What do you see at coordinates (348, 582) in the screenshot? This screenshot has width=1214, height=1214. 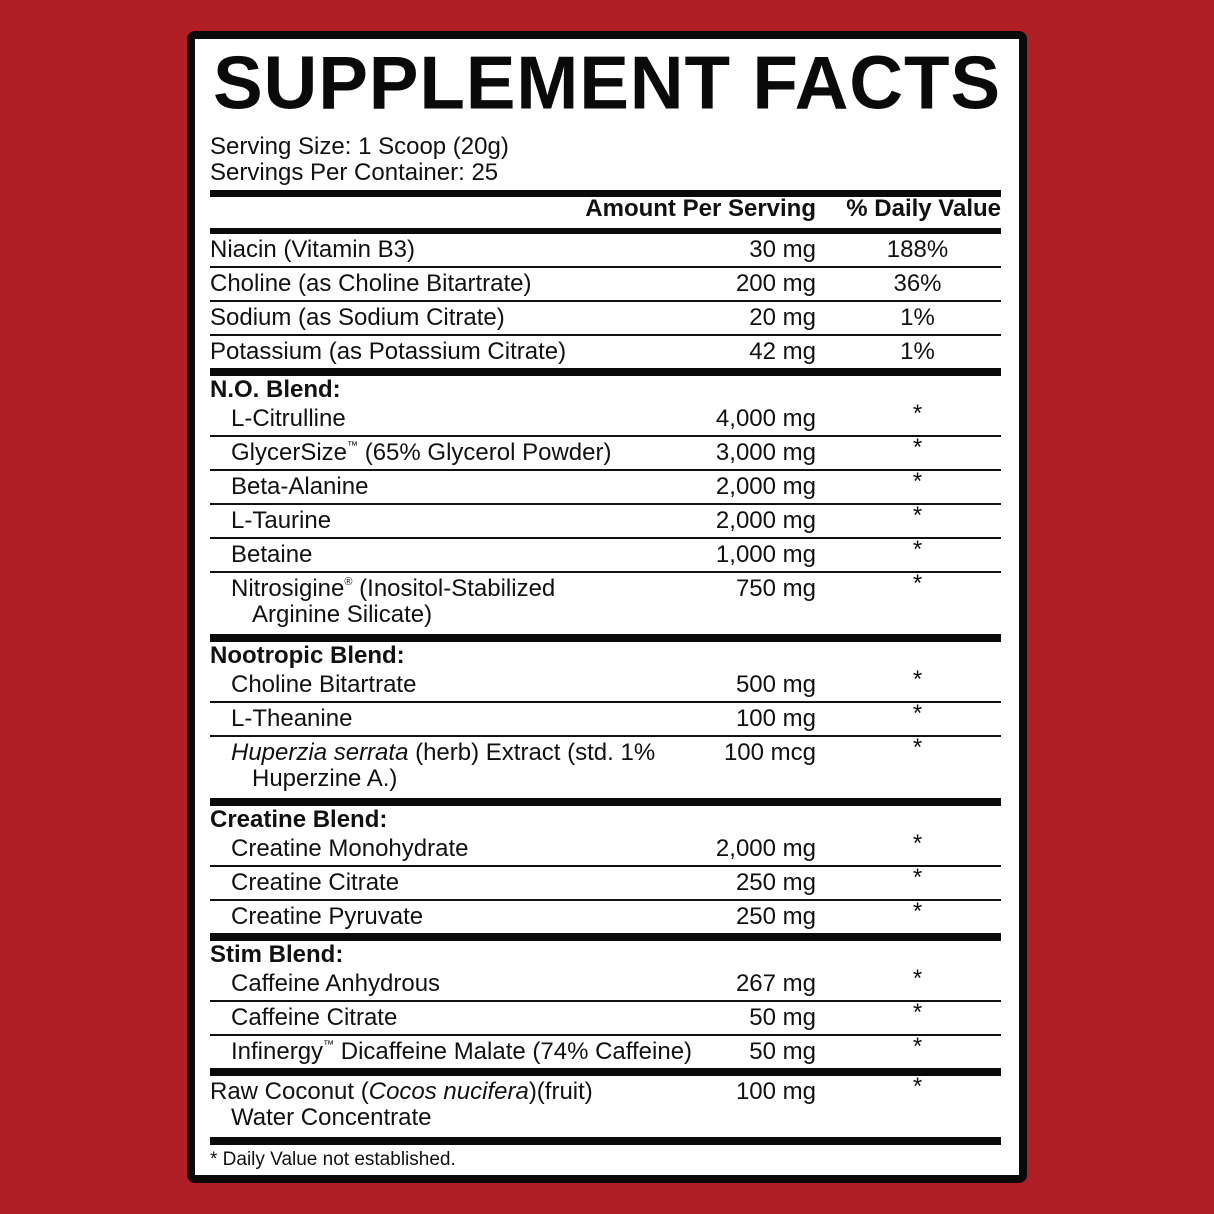 I see `trademark-symbol: ®` at bounding box center [348, 582].